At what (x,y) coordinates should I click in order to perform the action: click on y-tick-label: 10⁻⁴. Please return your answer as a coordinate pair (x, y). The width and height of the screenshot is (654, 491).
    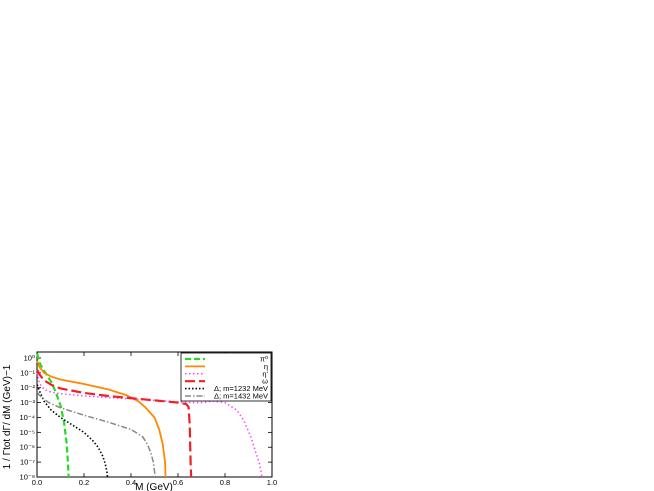
    Looking at the image, I should click on (27, 417).